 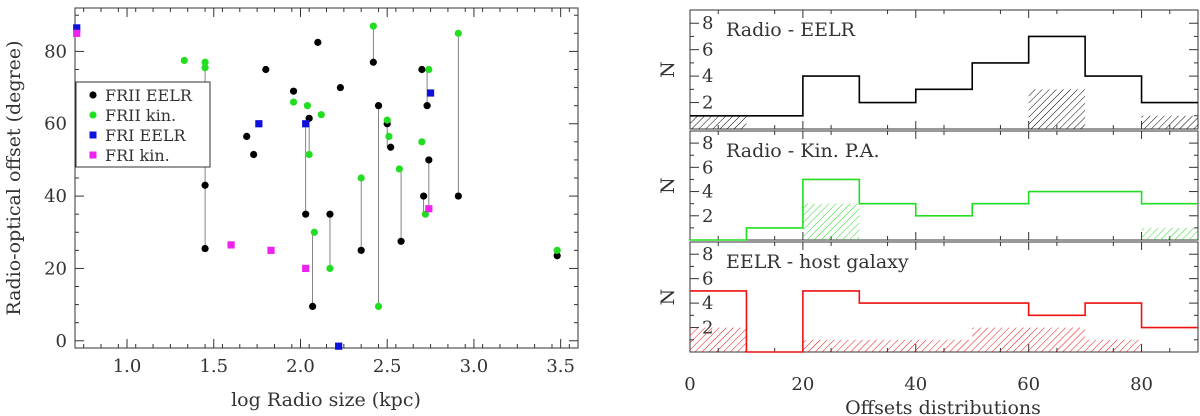 What do you see at coordinates (14, 177) in the screenshot?
I see `scatter-y-axis-label: Radio-optical offset (degree)` at bounding box center [14, 177].